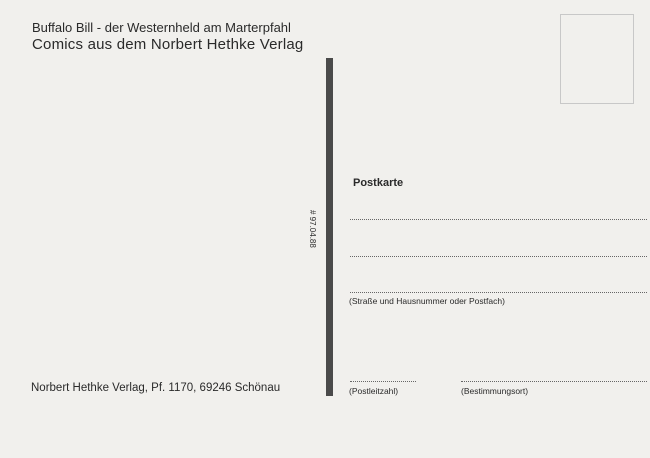 Image resolution: width=650 pixels, height=458 pixels. Describe the element at coordinates (554, 381) in the screenshot. I see `address-line-city` at that location.